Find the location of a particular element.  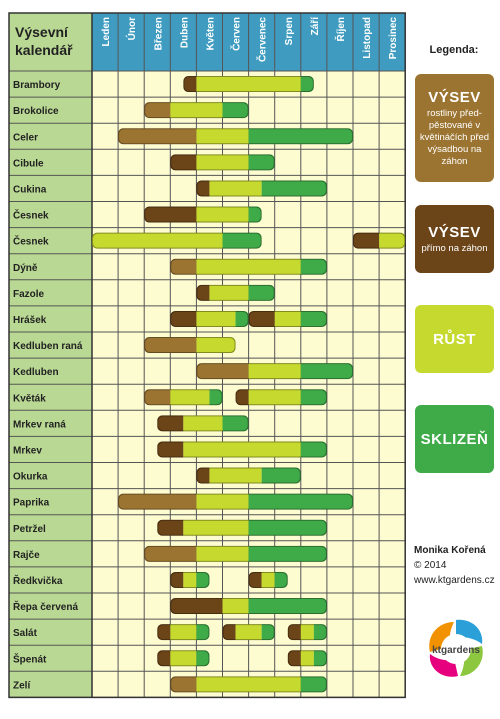

title-cell is located at coordinates (50, 42).